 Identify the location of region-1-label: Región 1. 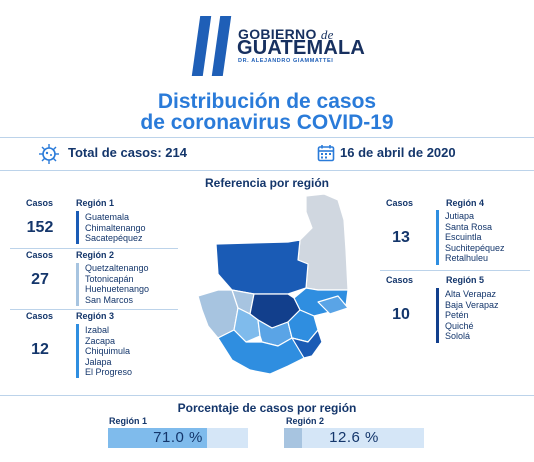
(95, 203).